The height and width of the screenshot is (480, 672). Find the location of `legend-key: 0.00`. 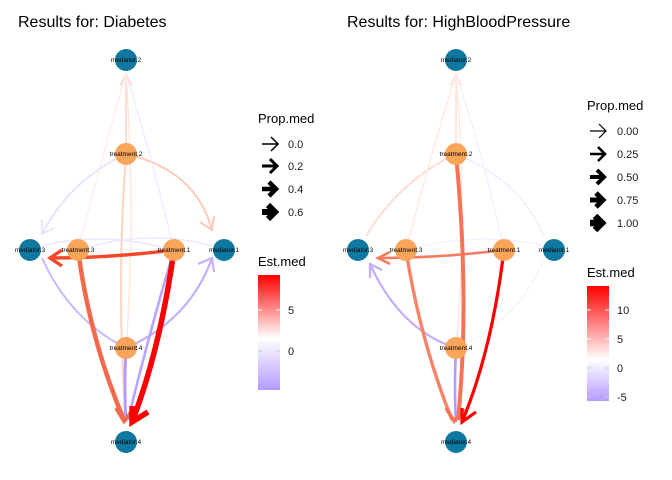

legend-key: 0.00 is located at coordinates (614, 131).